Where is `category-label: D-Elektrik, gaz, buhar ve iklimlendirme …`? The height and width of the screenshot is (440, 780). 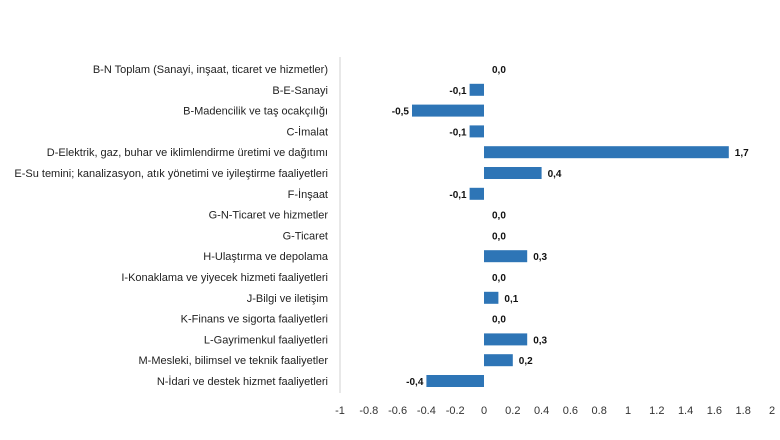
category-label: D-Elektrik, gaz, buhar ve iklimlendirme … is located at coordinates (187, 153).